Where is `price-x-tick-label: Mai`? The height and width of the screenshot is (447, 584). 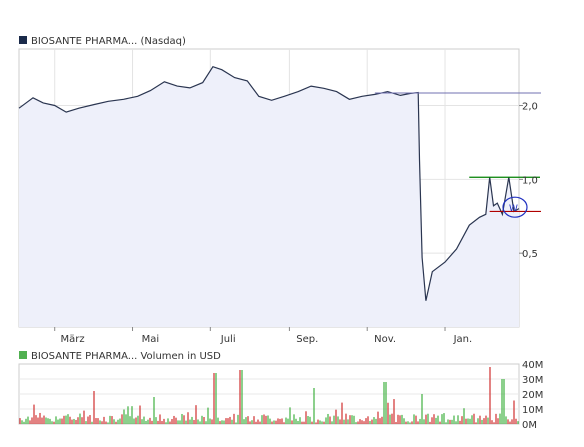 price-x-tick-label: Mai is located at coordinates (151, 339).